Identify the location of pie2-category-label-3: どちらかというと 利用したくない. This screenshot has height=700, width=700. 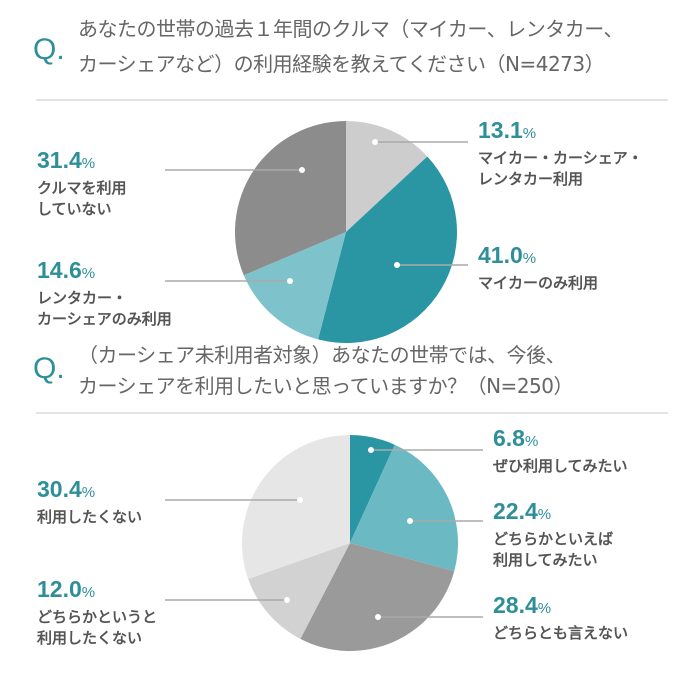
(97, 627).